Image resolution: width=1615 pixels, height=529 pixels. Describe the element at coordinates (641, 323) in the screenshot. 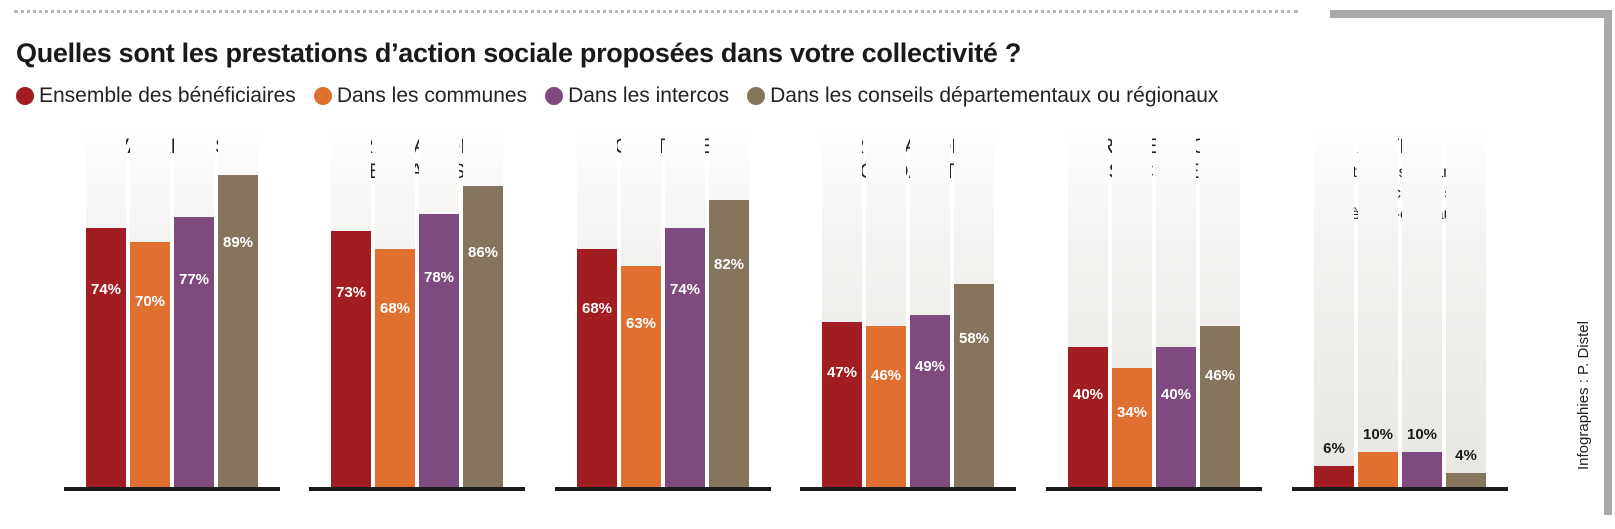

I see `bar-value-label: 63%` at that location.